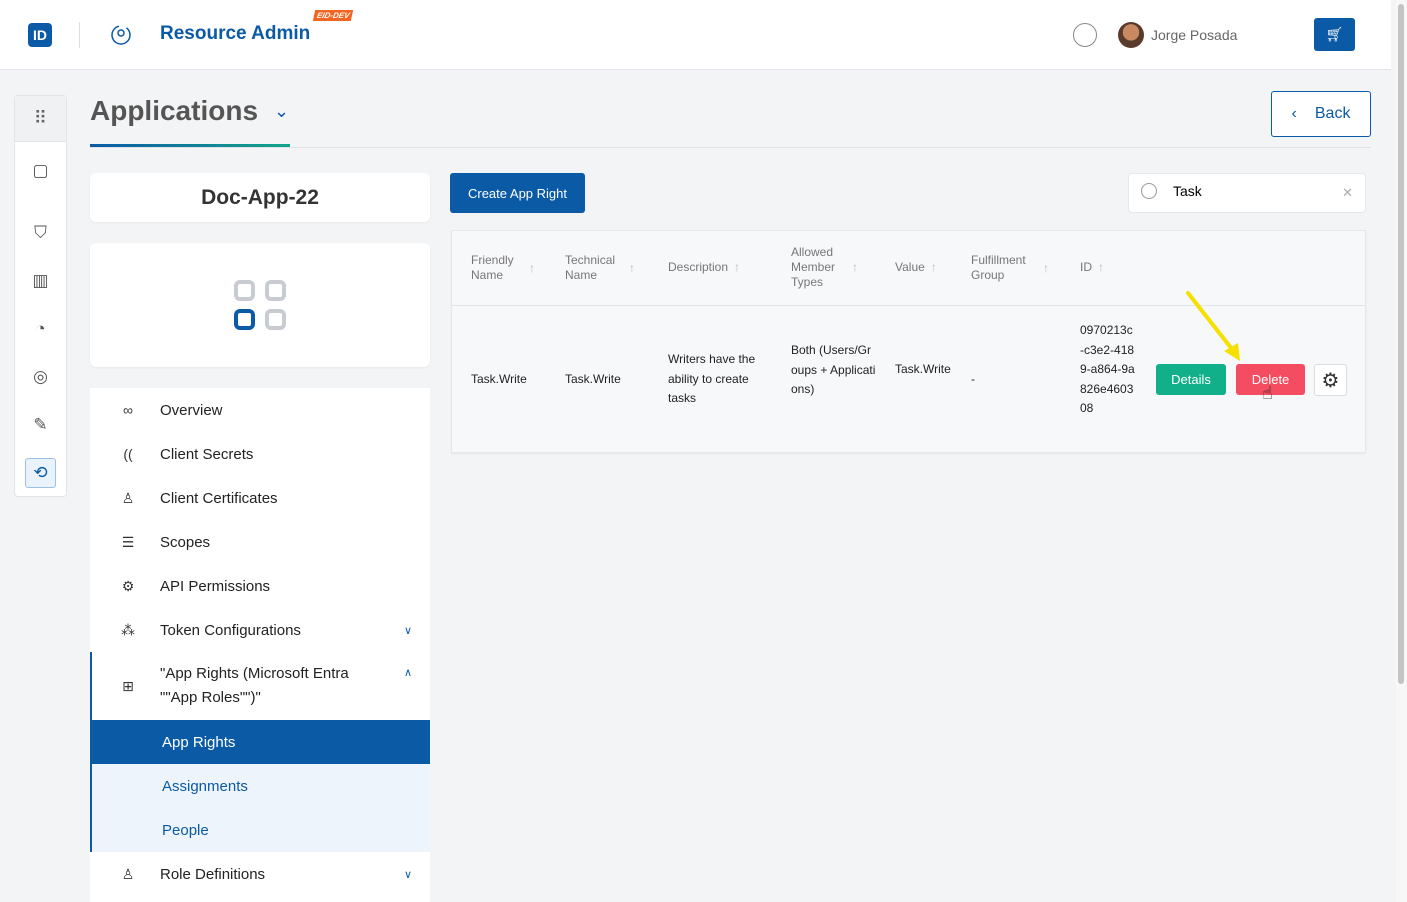 The height and width of the screenshot is (902, 1407). Describe the element at coordinates (1131, 35) in the screenshot. I see `avatar` at that location.